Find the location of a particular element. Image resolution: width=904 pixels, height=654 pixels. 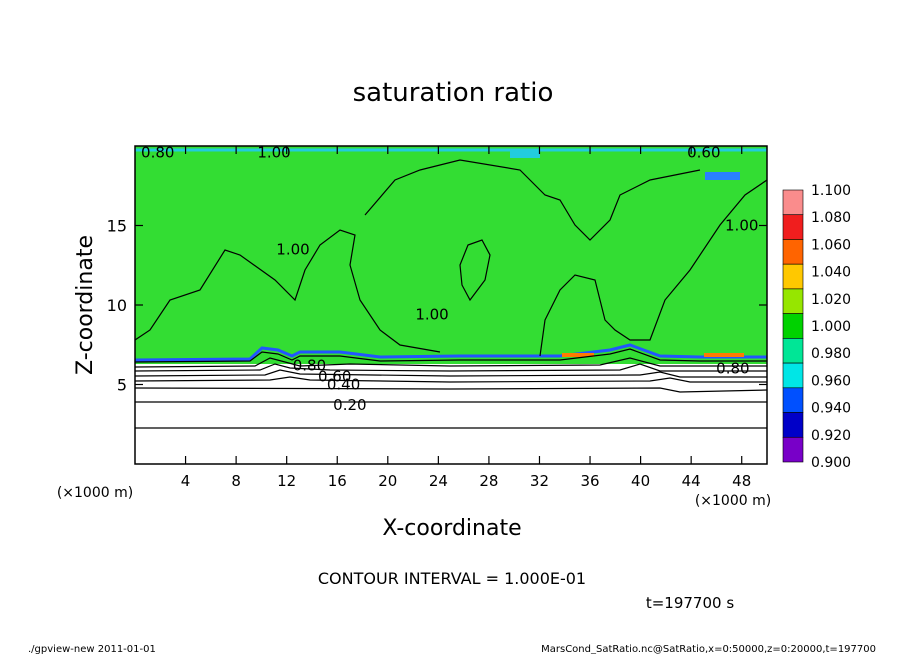

contour-0.60 is located at coordinates (450, 367).